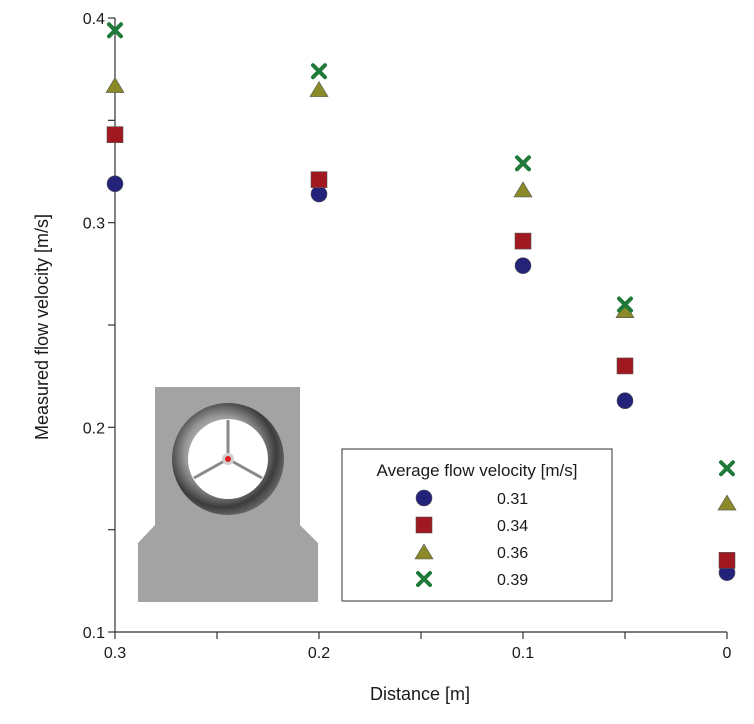 This screenshot has height=724, width=754. What do you see at coordinates (424, 525) in the screenshot?
I see `legend-marker-square` at bounding box center [424, 525].